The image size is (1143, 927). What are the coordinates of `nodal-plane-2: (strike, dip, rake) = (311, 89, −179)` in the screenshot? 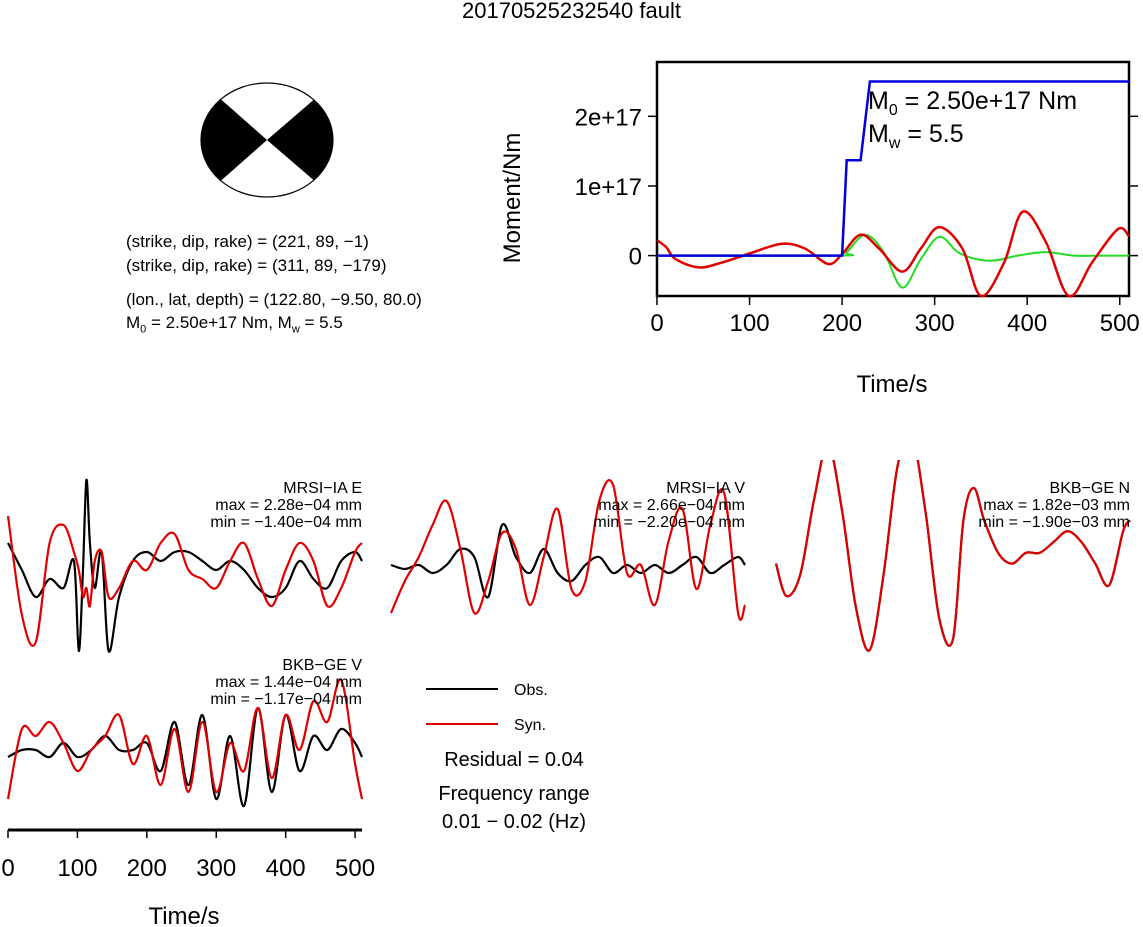 It's located at (256, 265).